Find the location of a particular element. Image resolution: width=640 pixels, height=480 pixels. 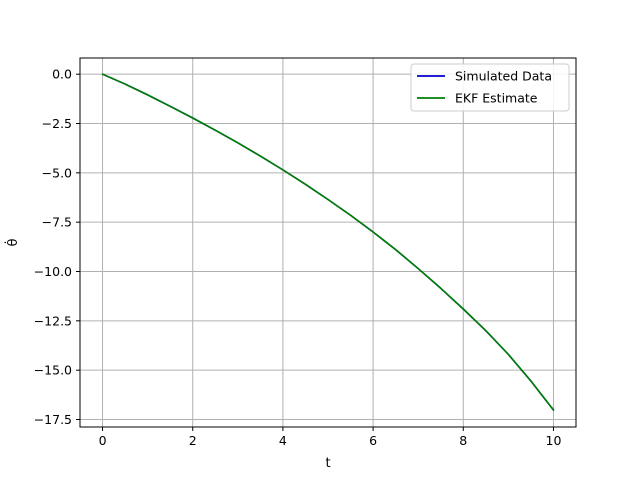

y-tick-label: 0.0 is located at coordinates (62, 74).